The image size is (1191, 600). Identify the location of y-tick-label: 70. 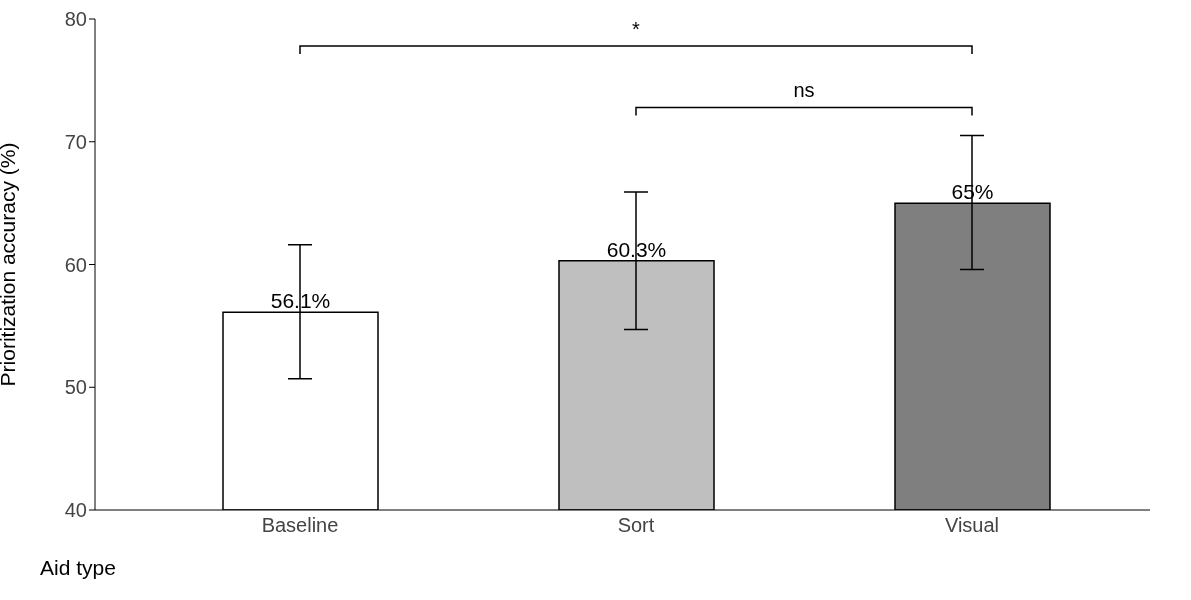
(75, 141).